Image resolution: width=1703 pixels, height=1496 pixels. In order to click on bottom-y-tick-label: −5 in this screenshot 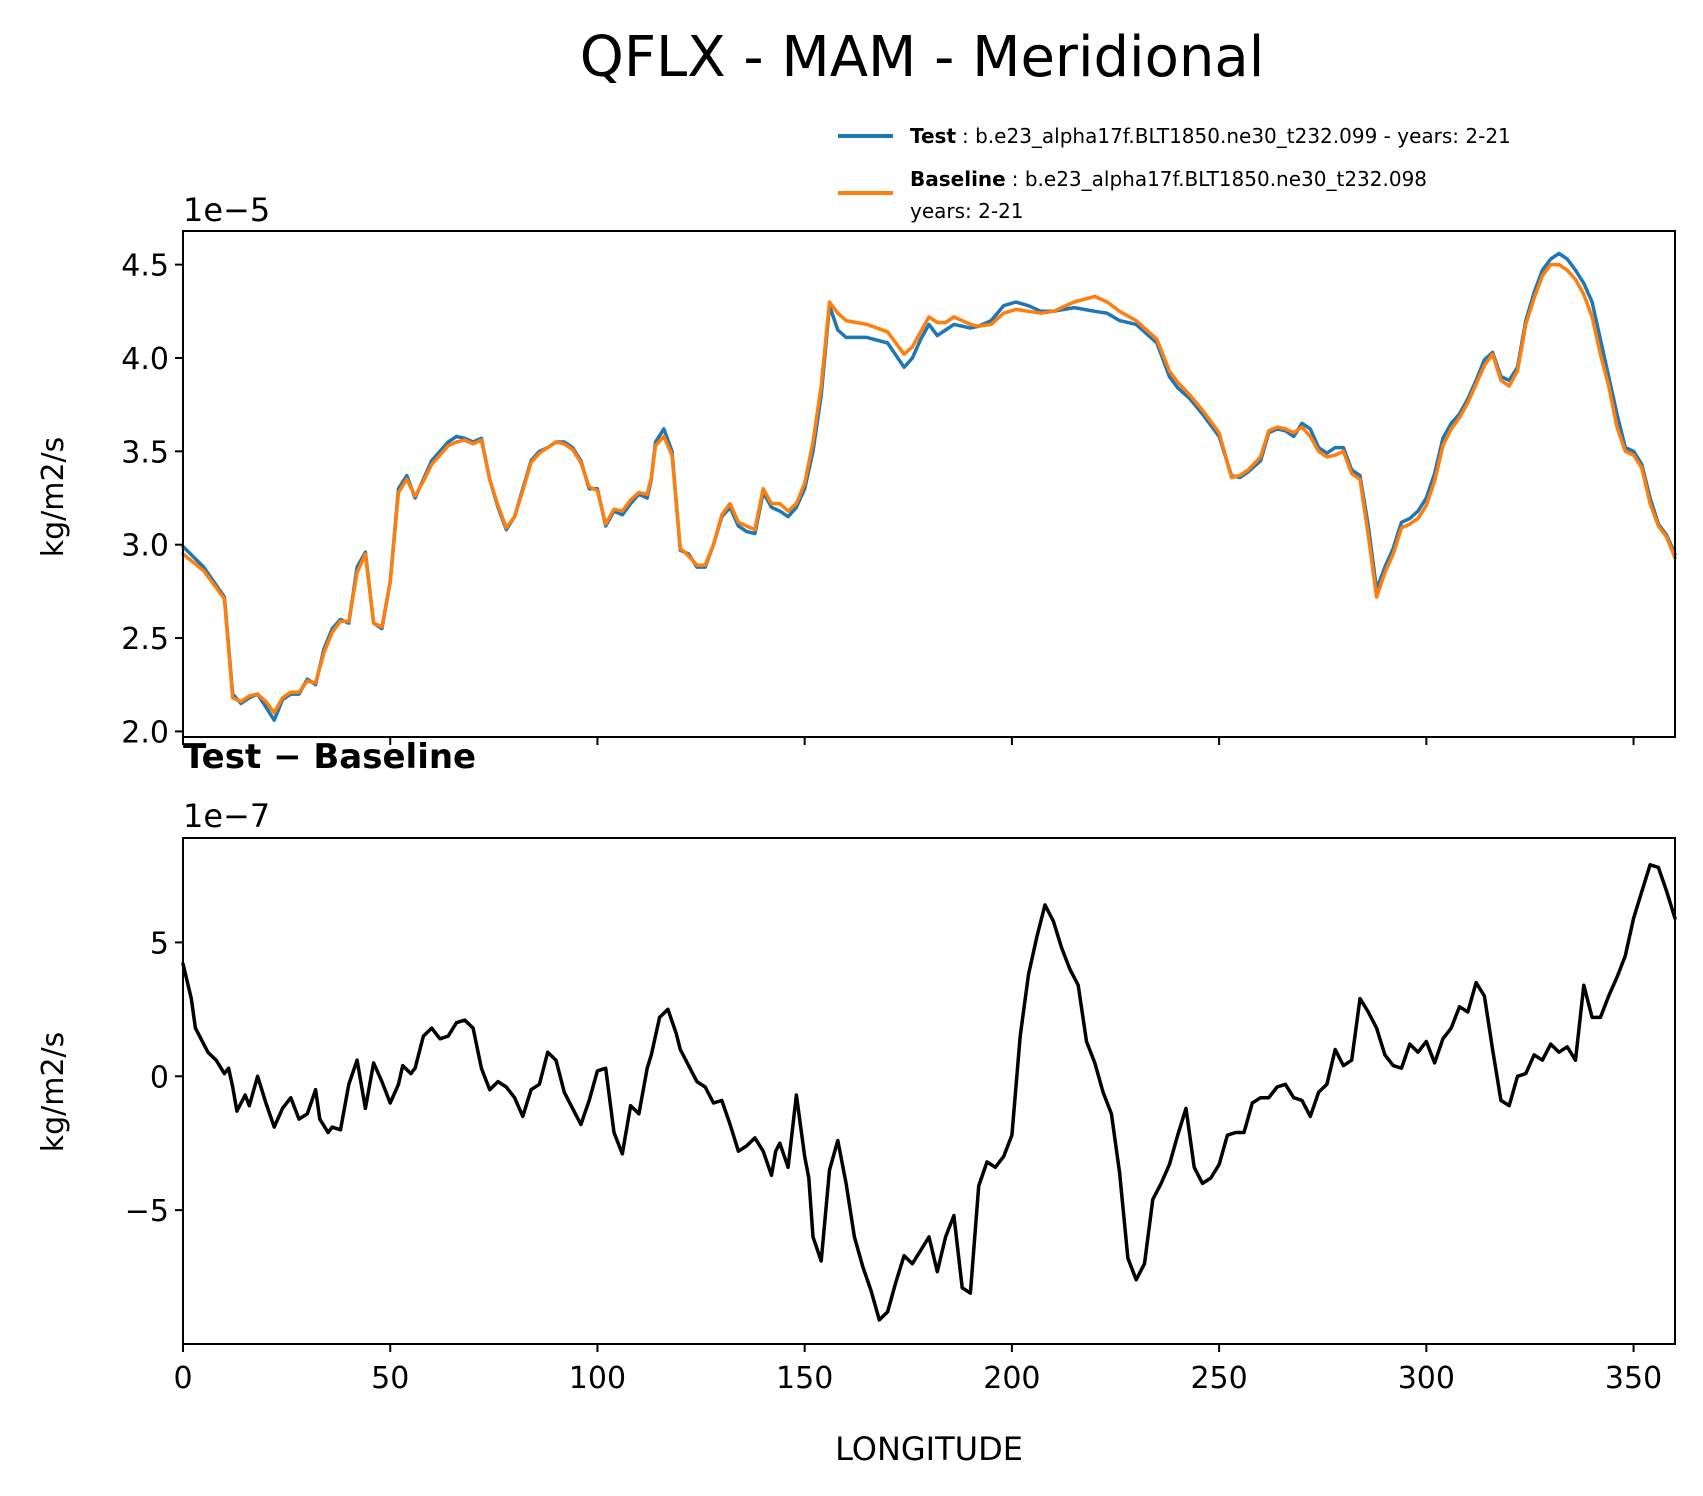, I will do `click(147, 1211)`.